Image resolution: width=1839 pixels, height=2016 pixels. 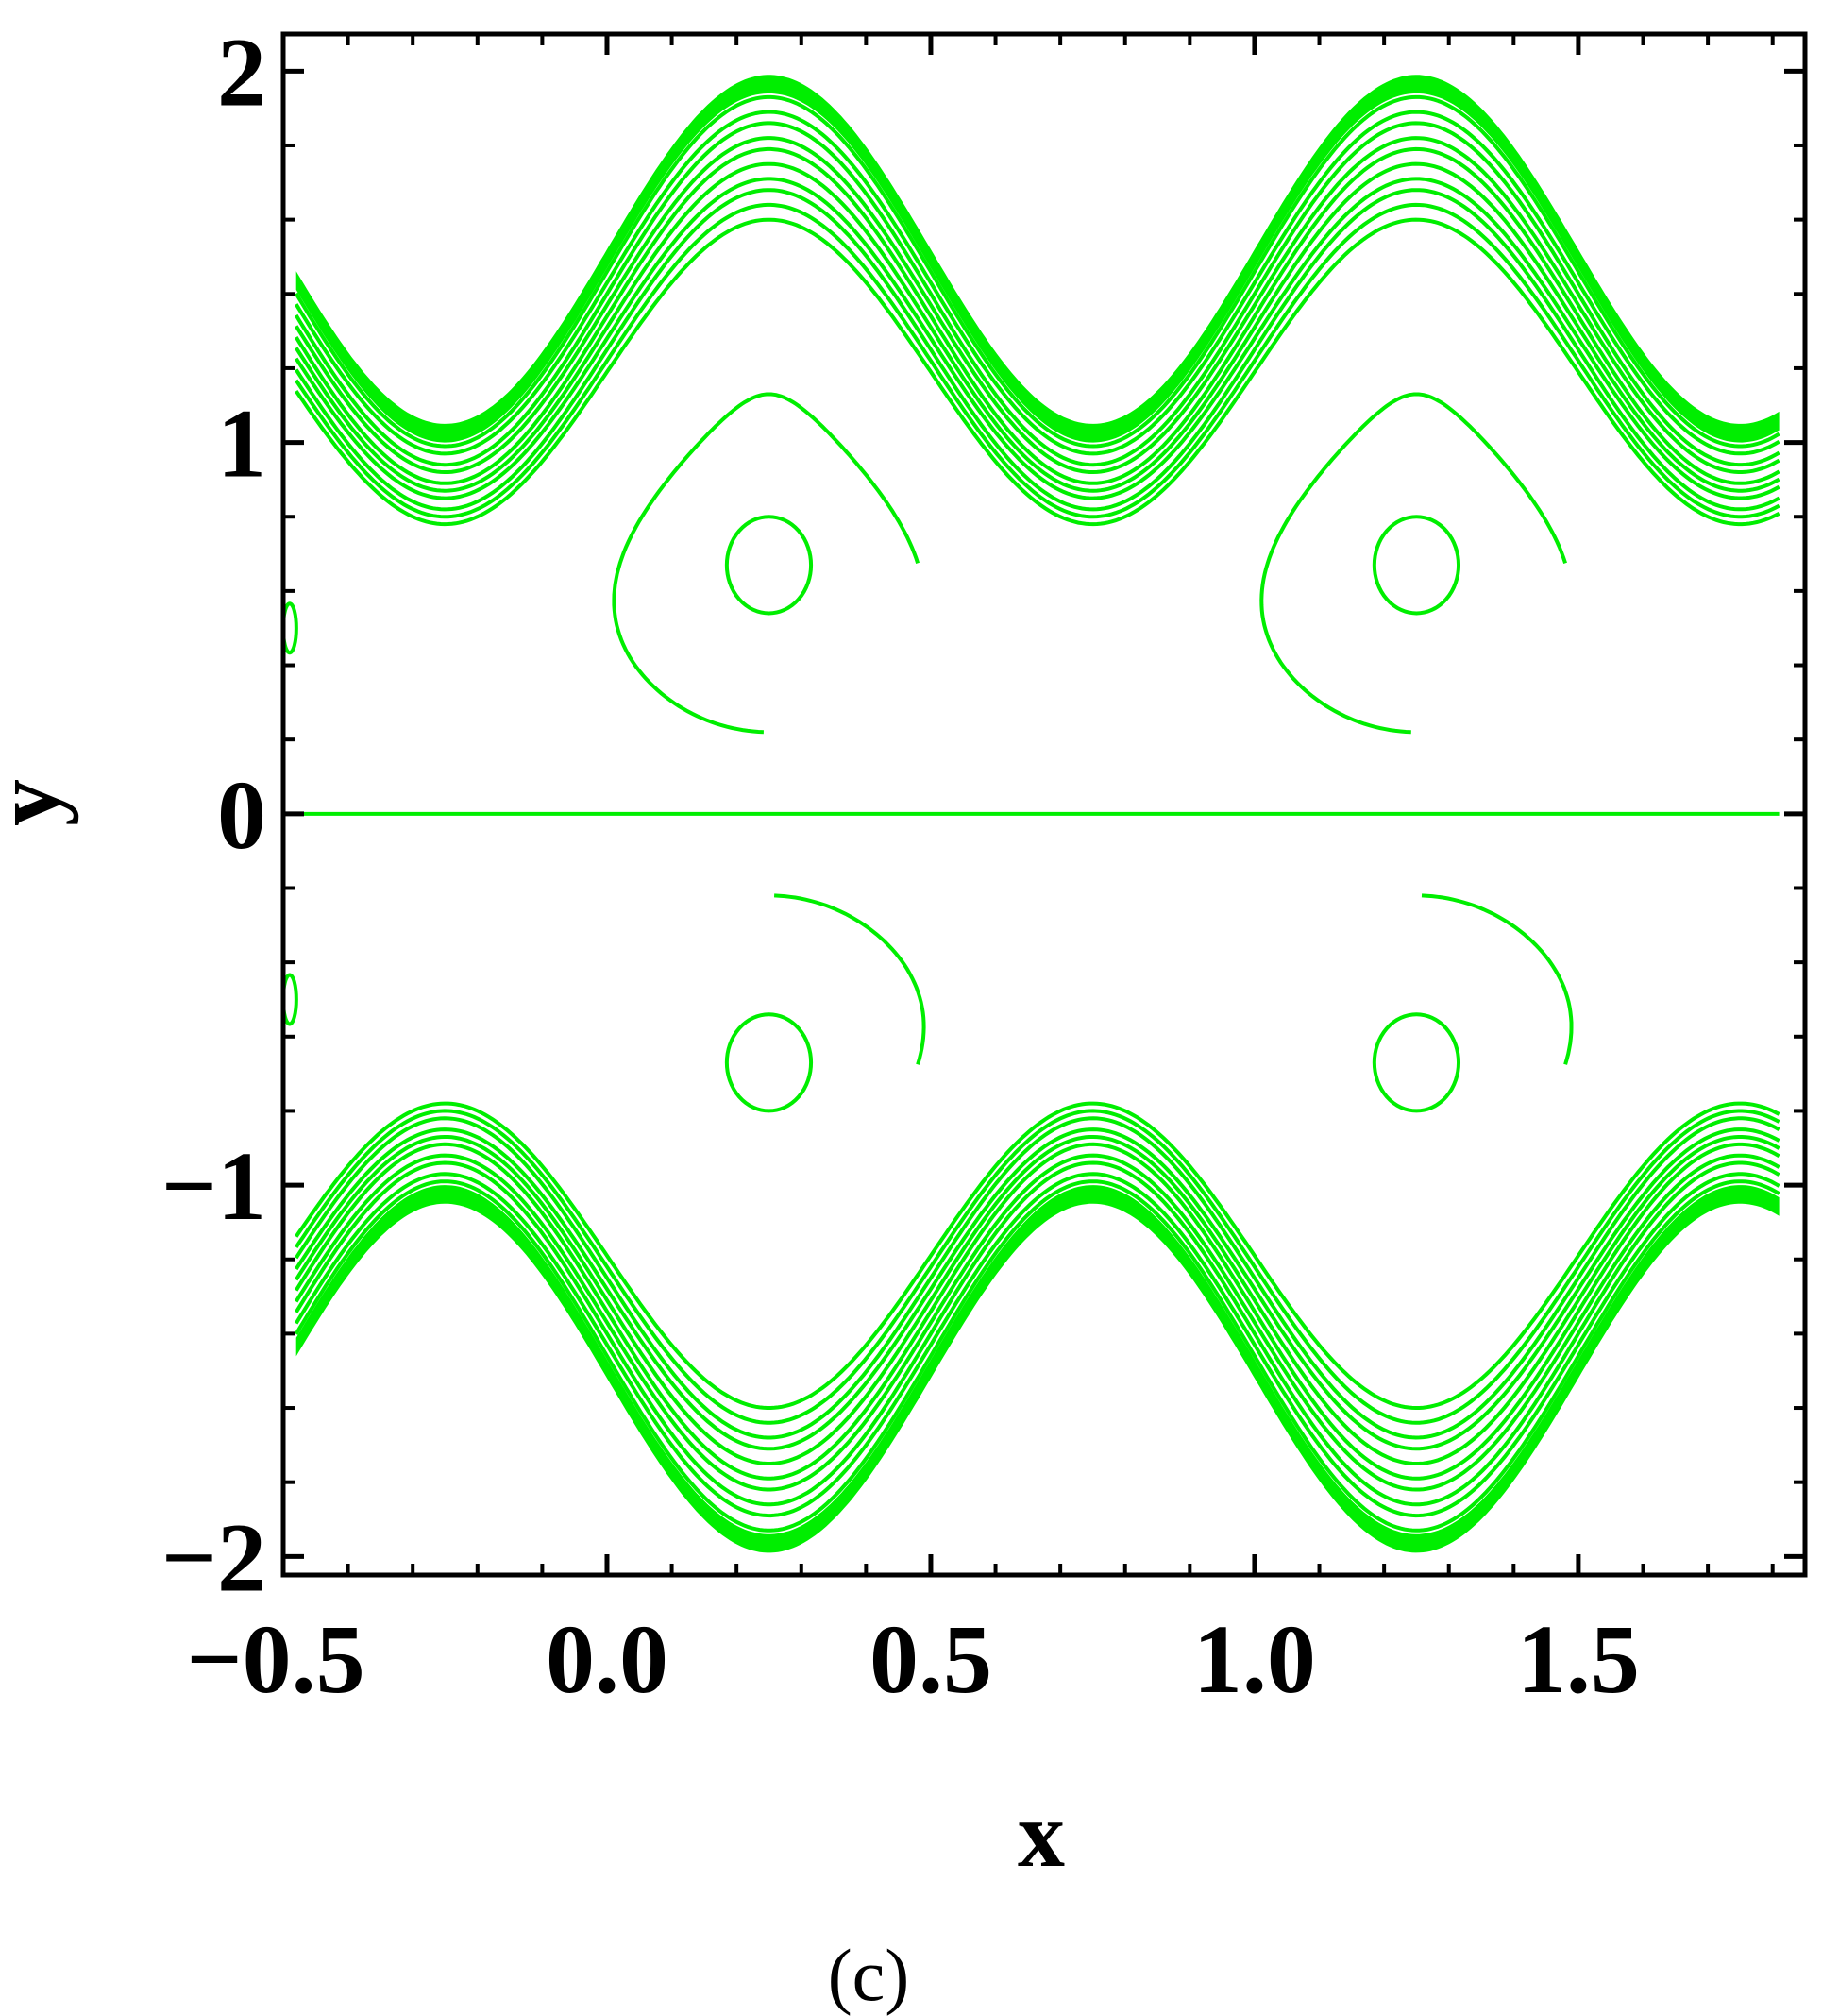 What do you see at coordinates (241, 444) in the screenshot?
I see `y-tick-label-3: 1` at bounding box center [241, 444].